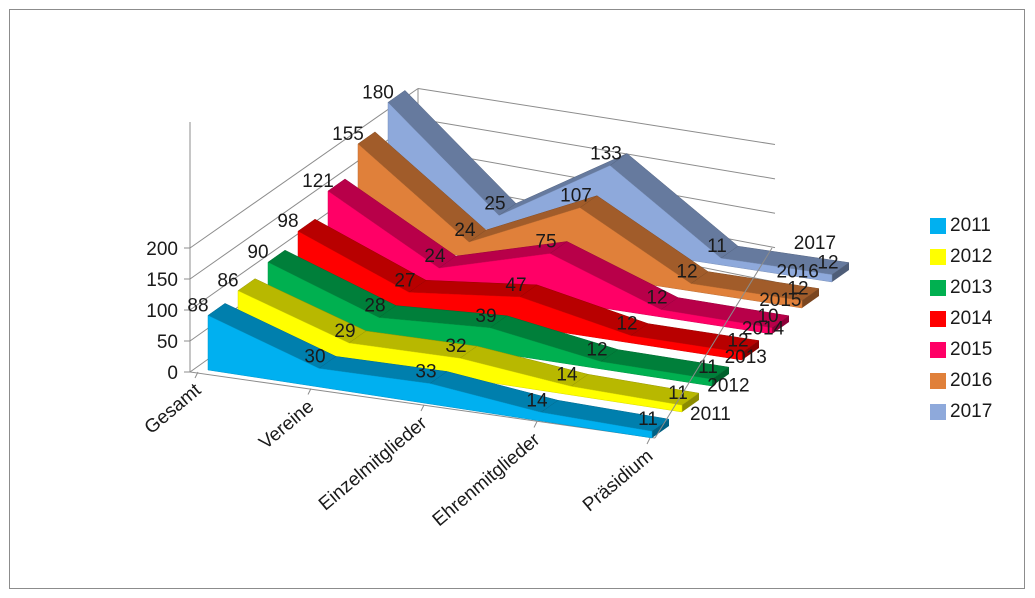 This screenshot has height=598, width=1035. I want to click on data-label: 107, so click(576, 196).